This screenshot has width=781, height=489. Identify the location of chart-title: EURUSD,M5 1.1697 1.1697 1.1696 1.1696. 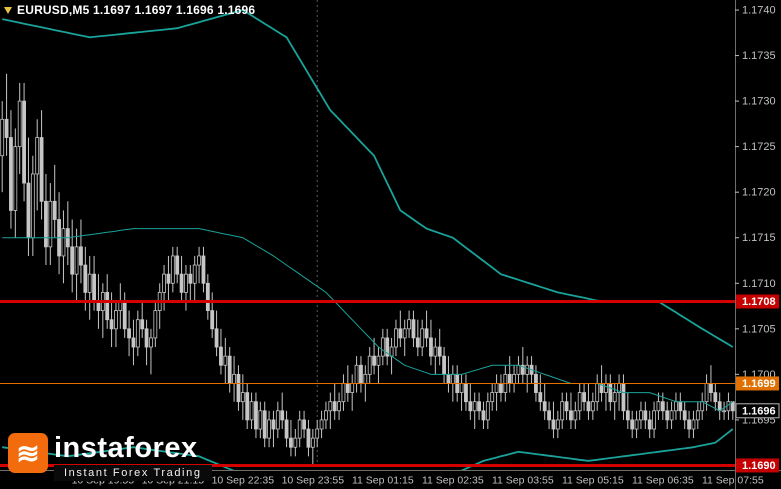
(129, 10).